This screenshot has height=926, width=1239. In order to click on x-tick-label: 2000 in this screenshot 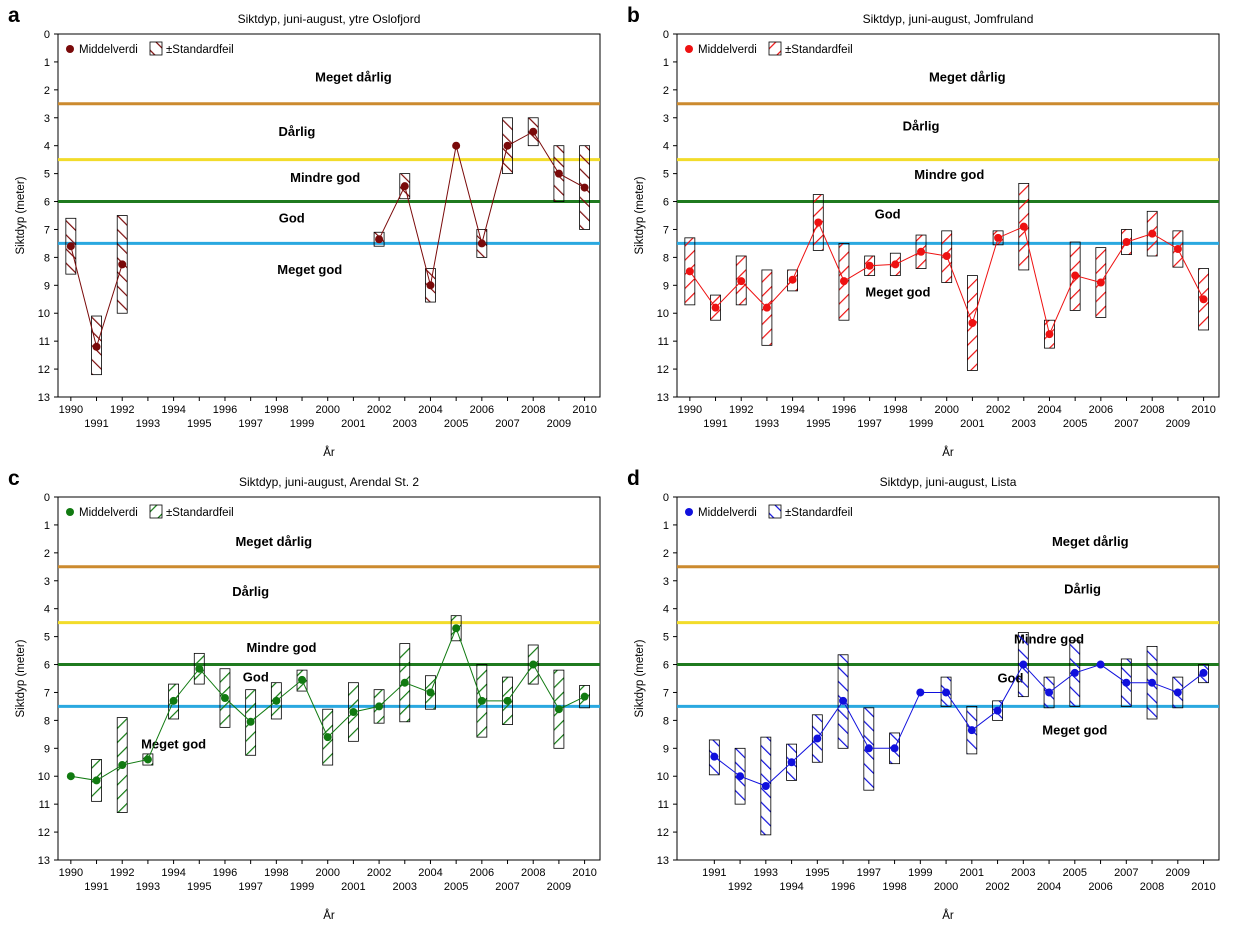, I will do `click(946, 410)`.